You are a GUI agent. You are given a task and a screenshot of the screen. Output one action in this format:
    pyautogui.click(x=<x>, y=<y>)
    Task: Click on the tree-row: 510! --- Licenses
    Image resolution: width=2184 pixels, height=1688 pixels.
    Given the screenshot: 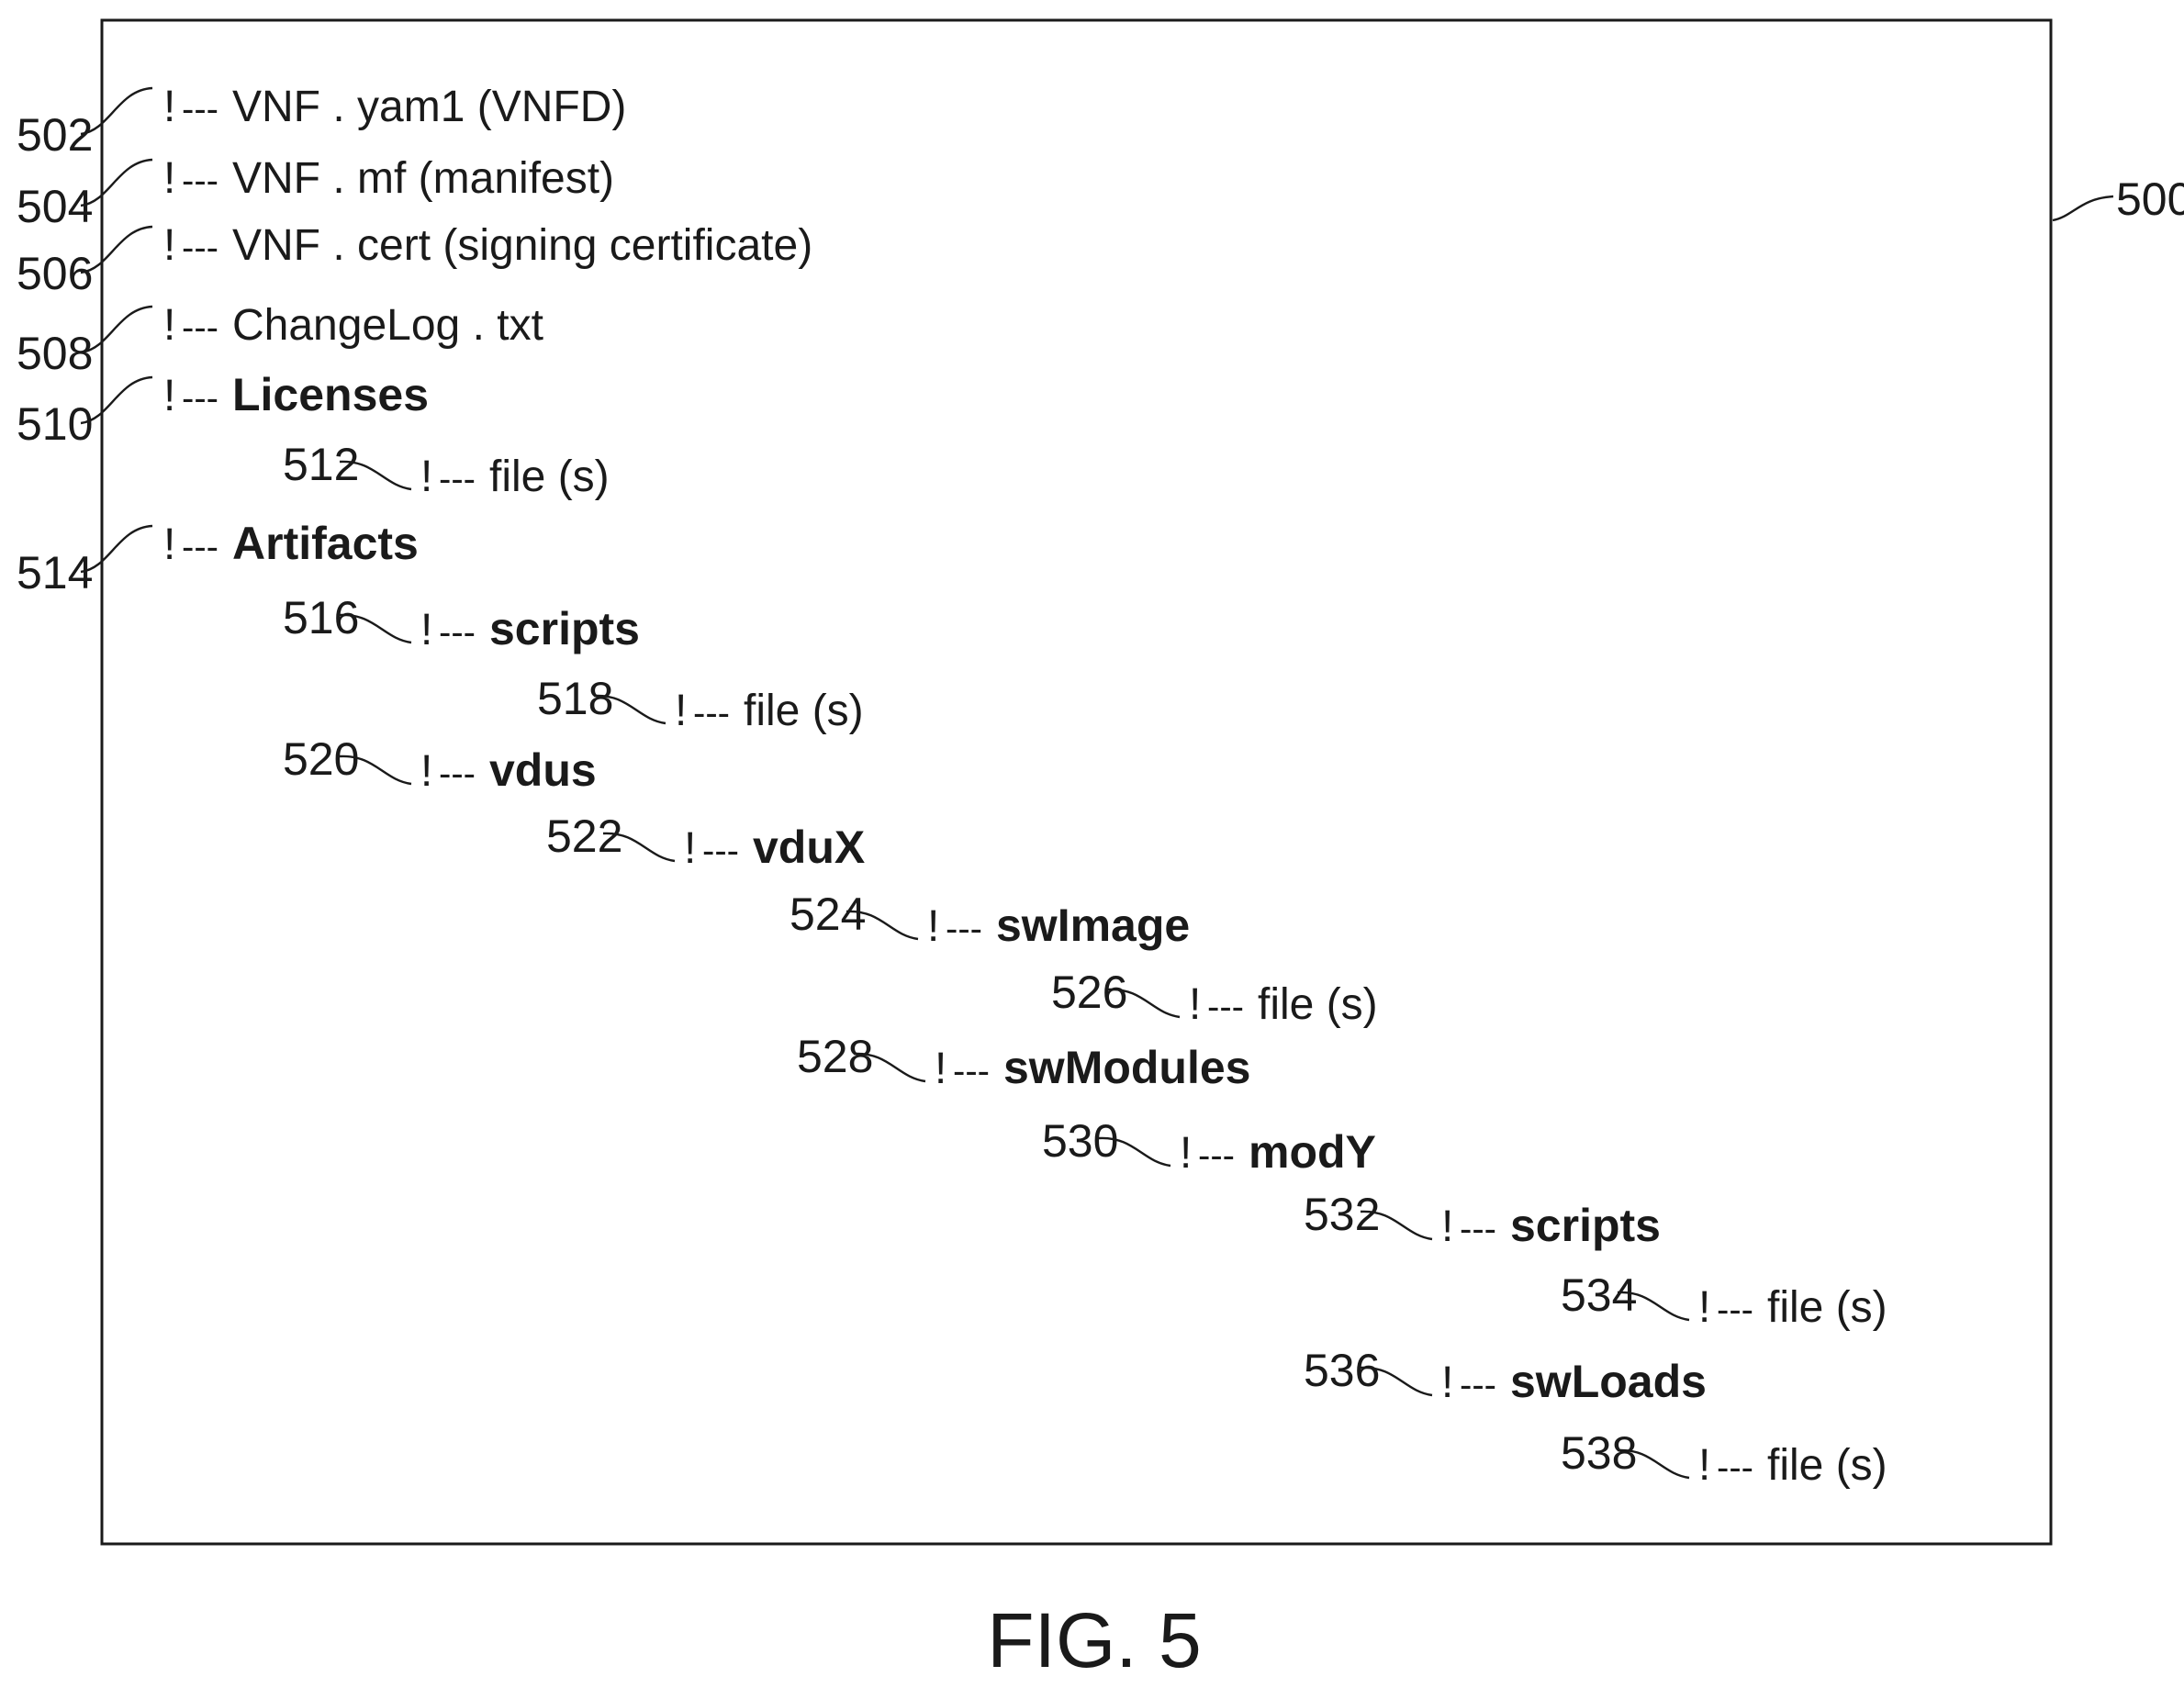 What is the action you would take?
    pyautogui.click(x=223, y=409)
    